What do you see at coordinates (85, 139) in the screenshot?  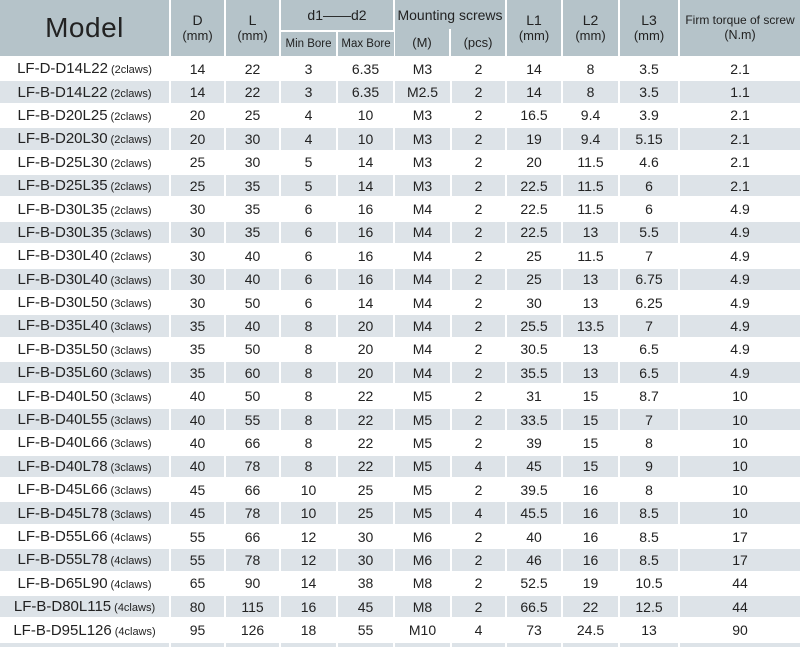 I see `cell-model: LF-B-D20L30 (2claws)` at bounding box center [85, 139].